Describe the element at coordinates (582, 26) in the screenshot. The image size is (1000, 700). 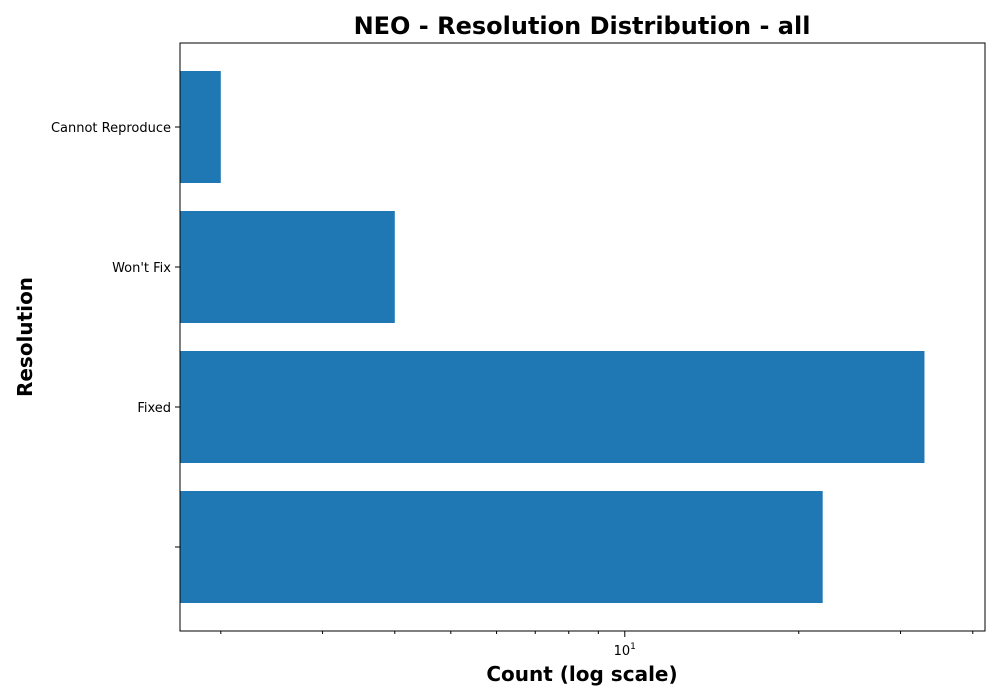
I see `chart-title: NEO - Resolution Distribution - all` at that location.